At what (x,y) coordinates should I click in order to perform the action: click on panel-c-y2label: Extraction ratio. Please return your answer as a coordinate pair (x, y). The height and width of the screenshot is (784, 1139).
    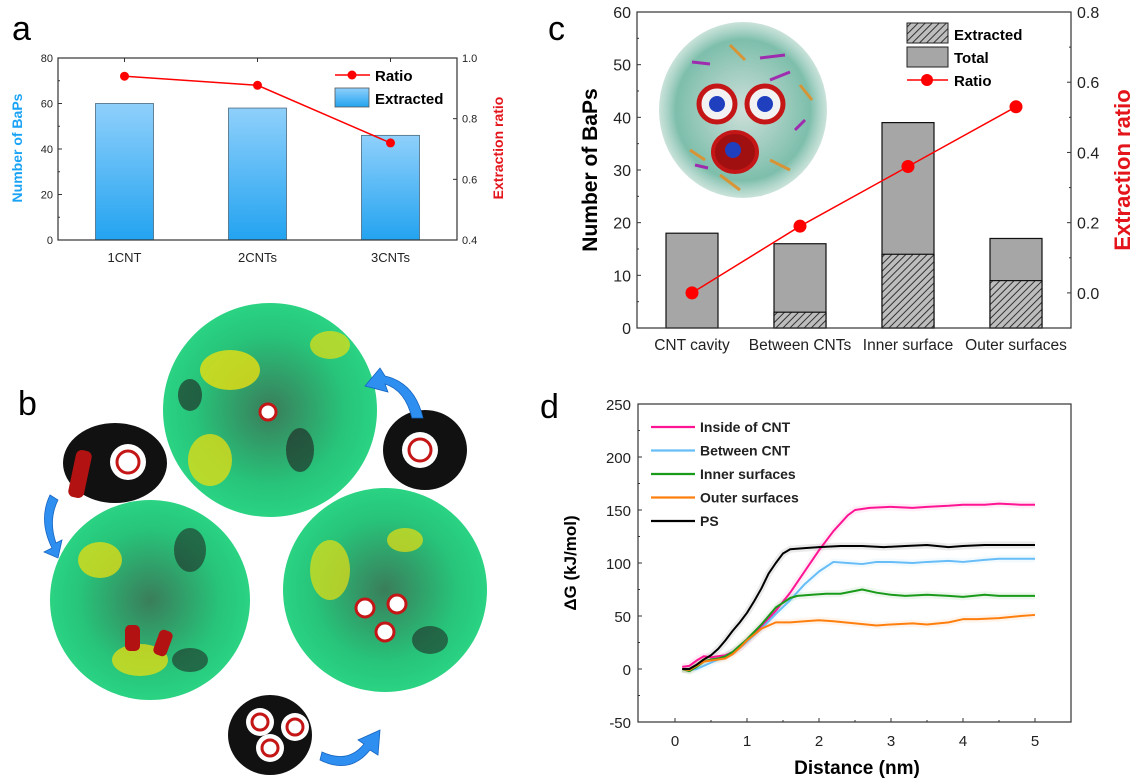
    Looking at the image, I should click on (1122, 169).